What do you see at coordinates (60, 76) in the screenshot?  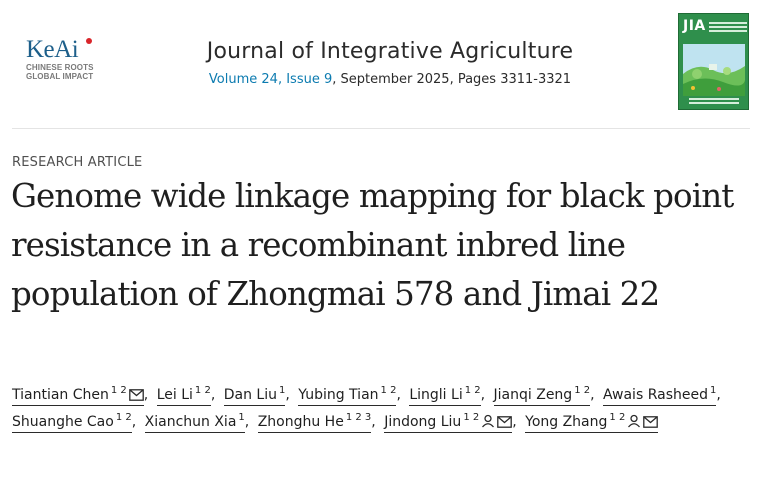 I see `keai-tagline-2: GLOBAL IMPACT` at bounding box center [60, 76].